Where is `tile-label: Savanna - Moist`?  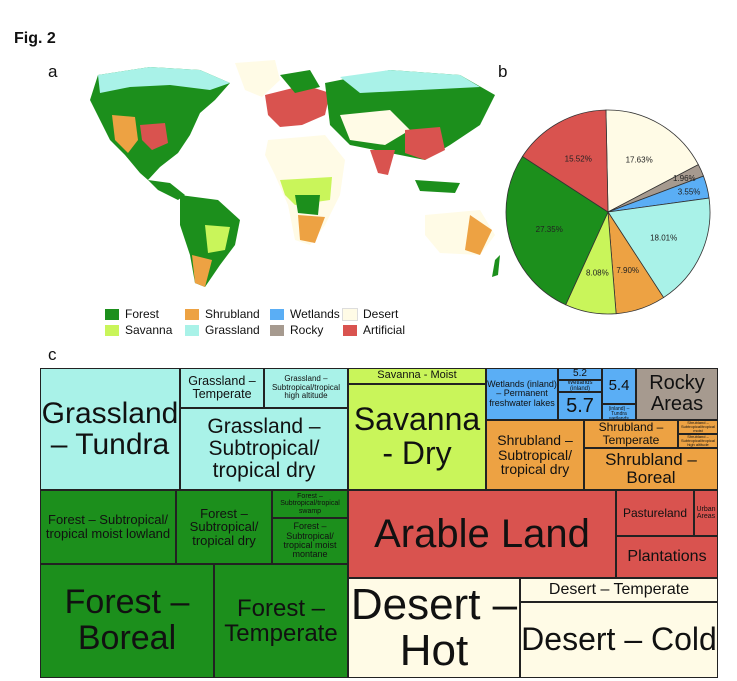
tile-label: Savanna - Moist is located at coordinates (417, 375).